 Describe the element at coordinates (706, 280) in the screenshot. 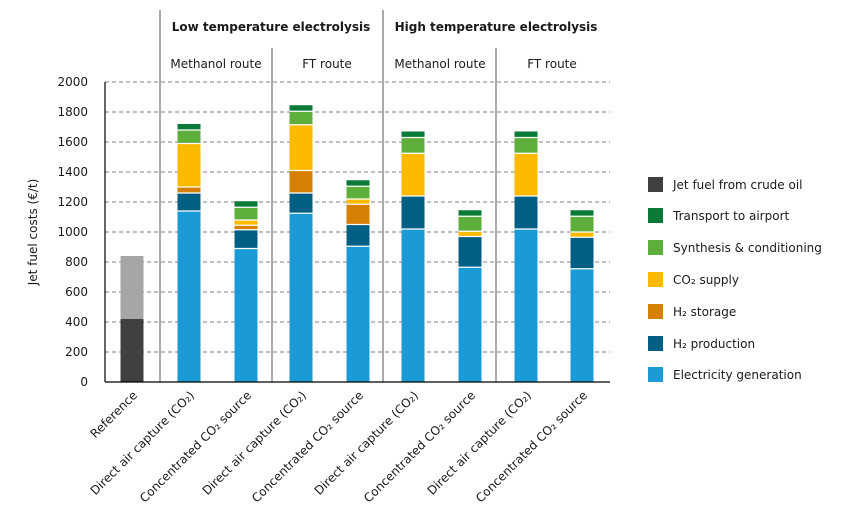

I see `legend-label: CO₂ supply` at that location.